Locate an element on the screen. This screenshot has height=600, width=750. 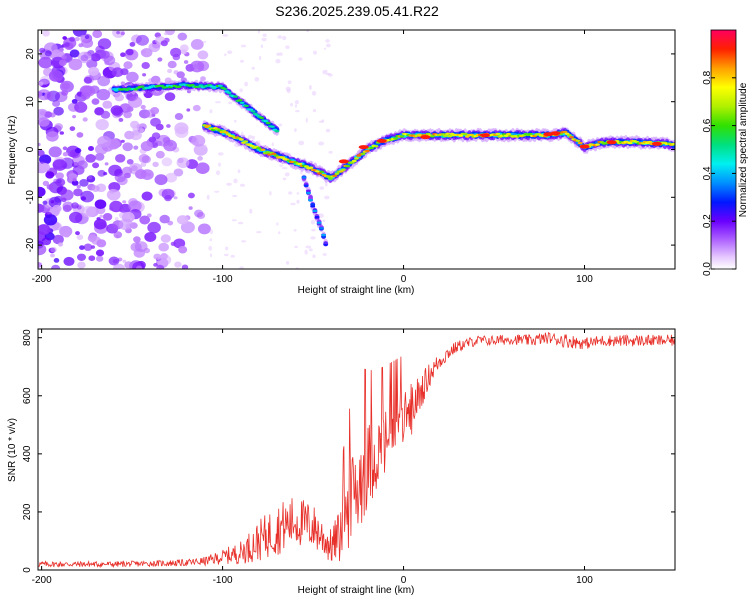
x-tick-label: -200 is located at coordinates (42, 580).